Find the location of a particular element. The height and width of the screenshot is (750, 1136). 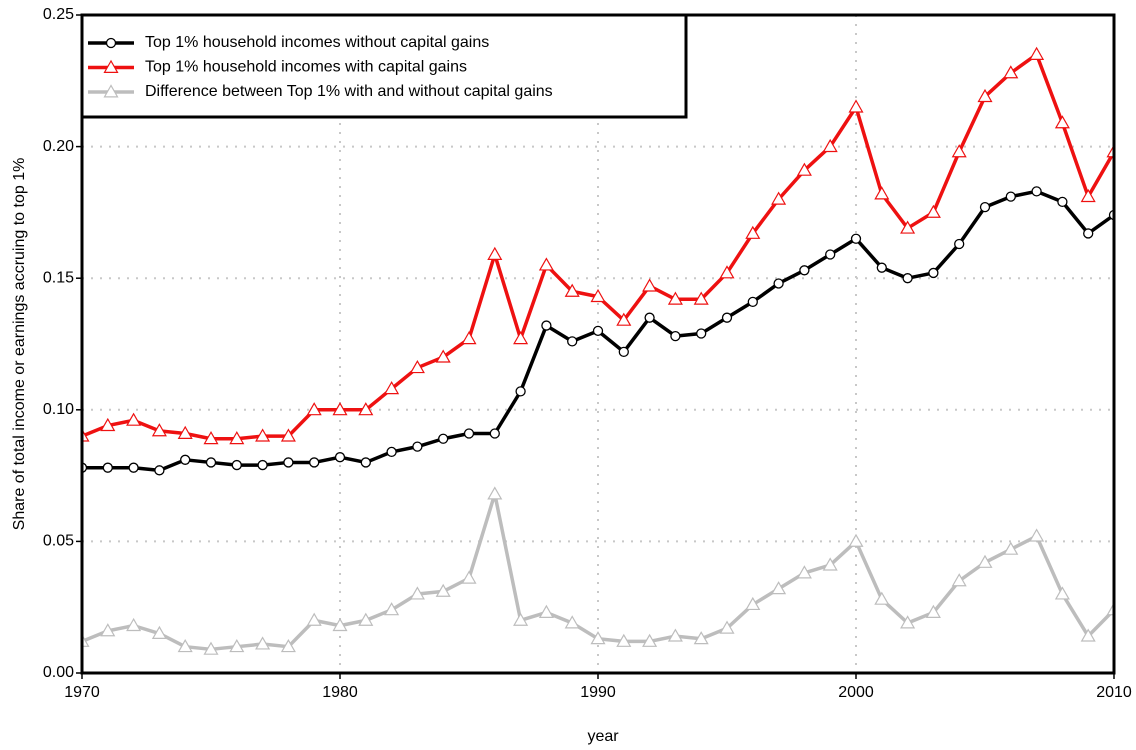

x-tick-label: 2010 is located at coordinates (1114, 692).